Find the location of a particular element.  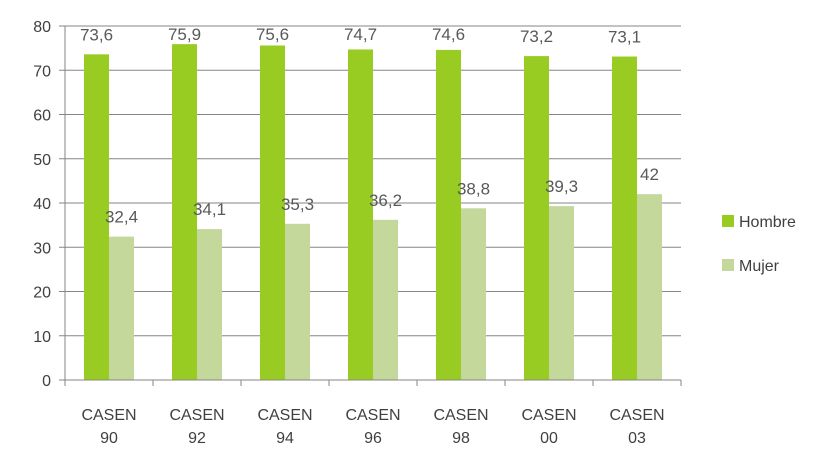

y-tick-label: 50 is located at coordinates (42, 160).